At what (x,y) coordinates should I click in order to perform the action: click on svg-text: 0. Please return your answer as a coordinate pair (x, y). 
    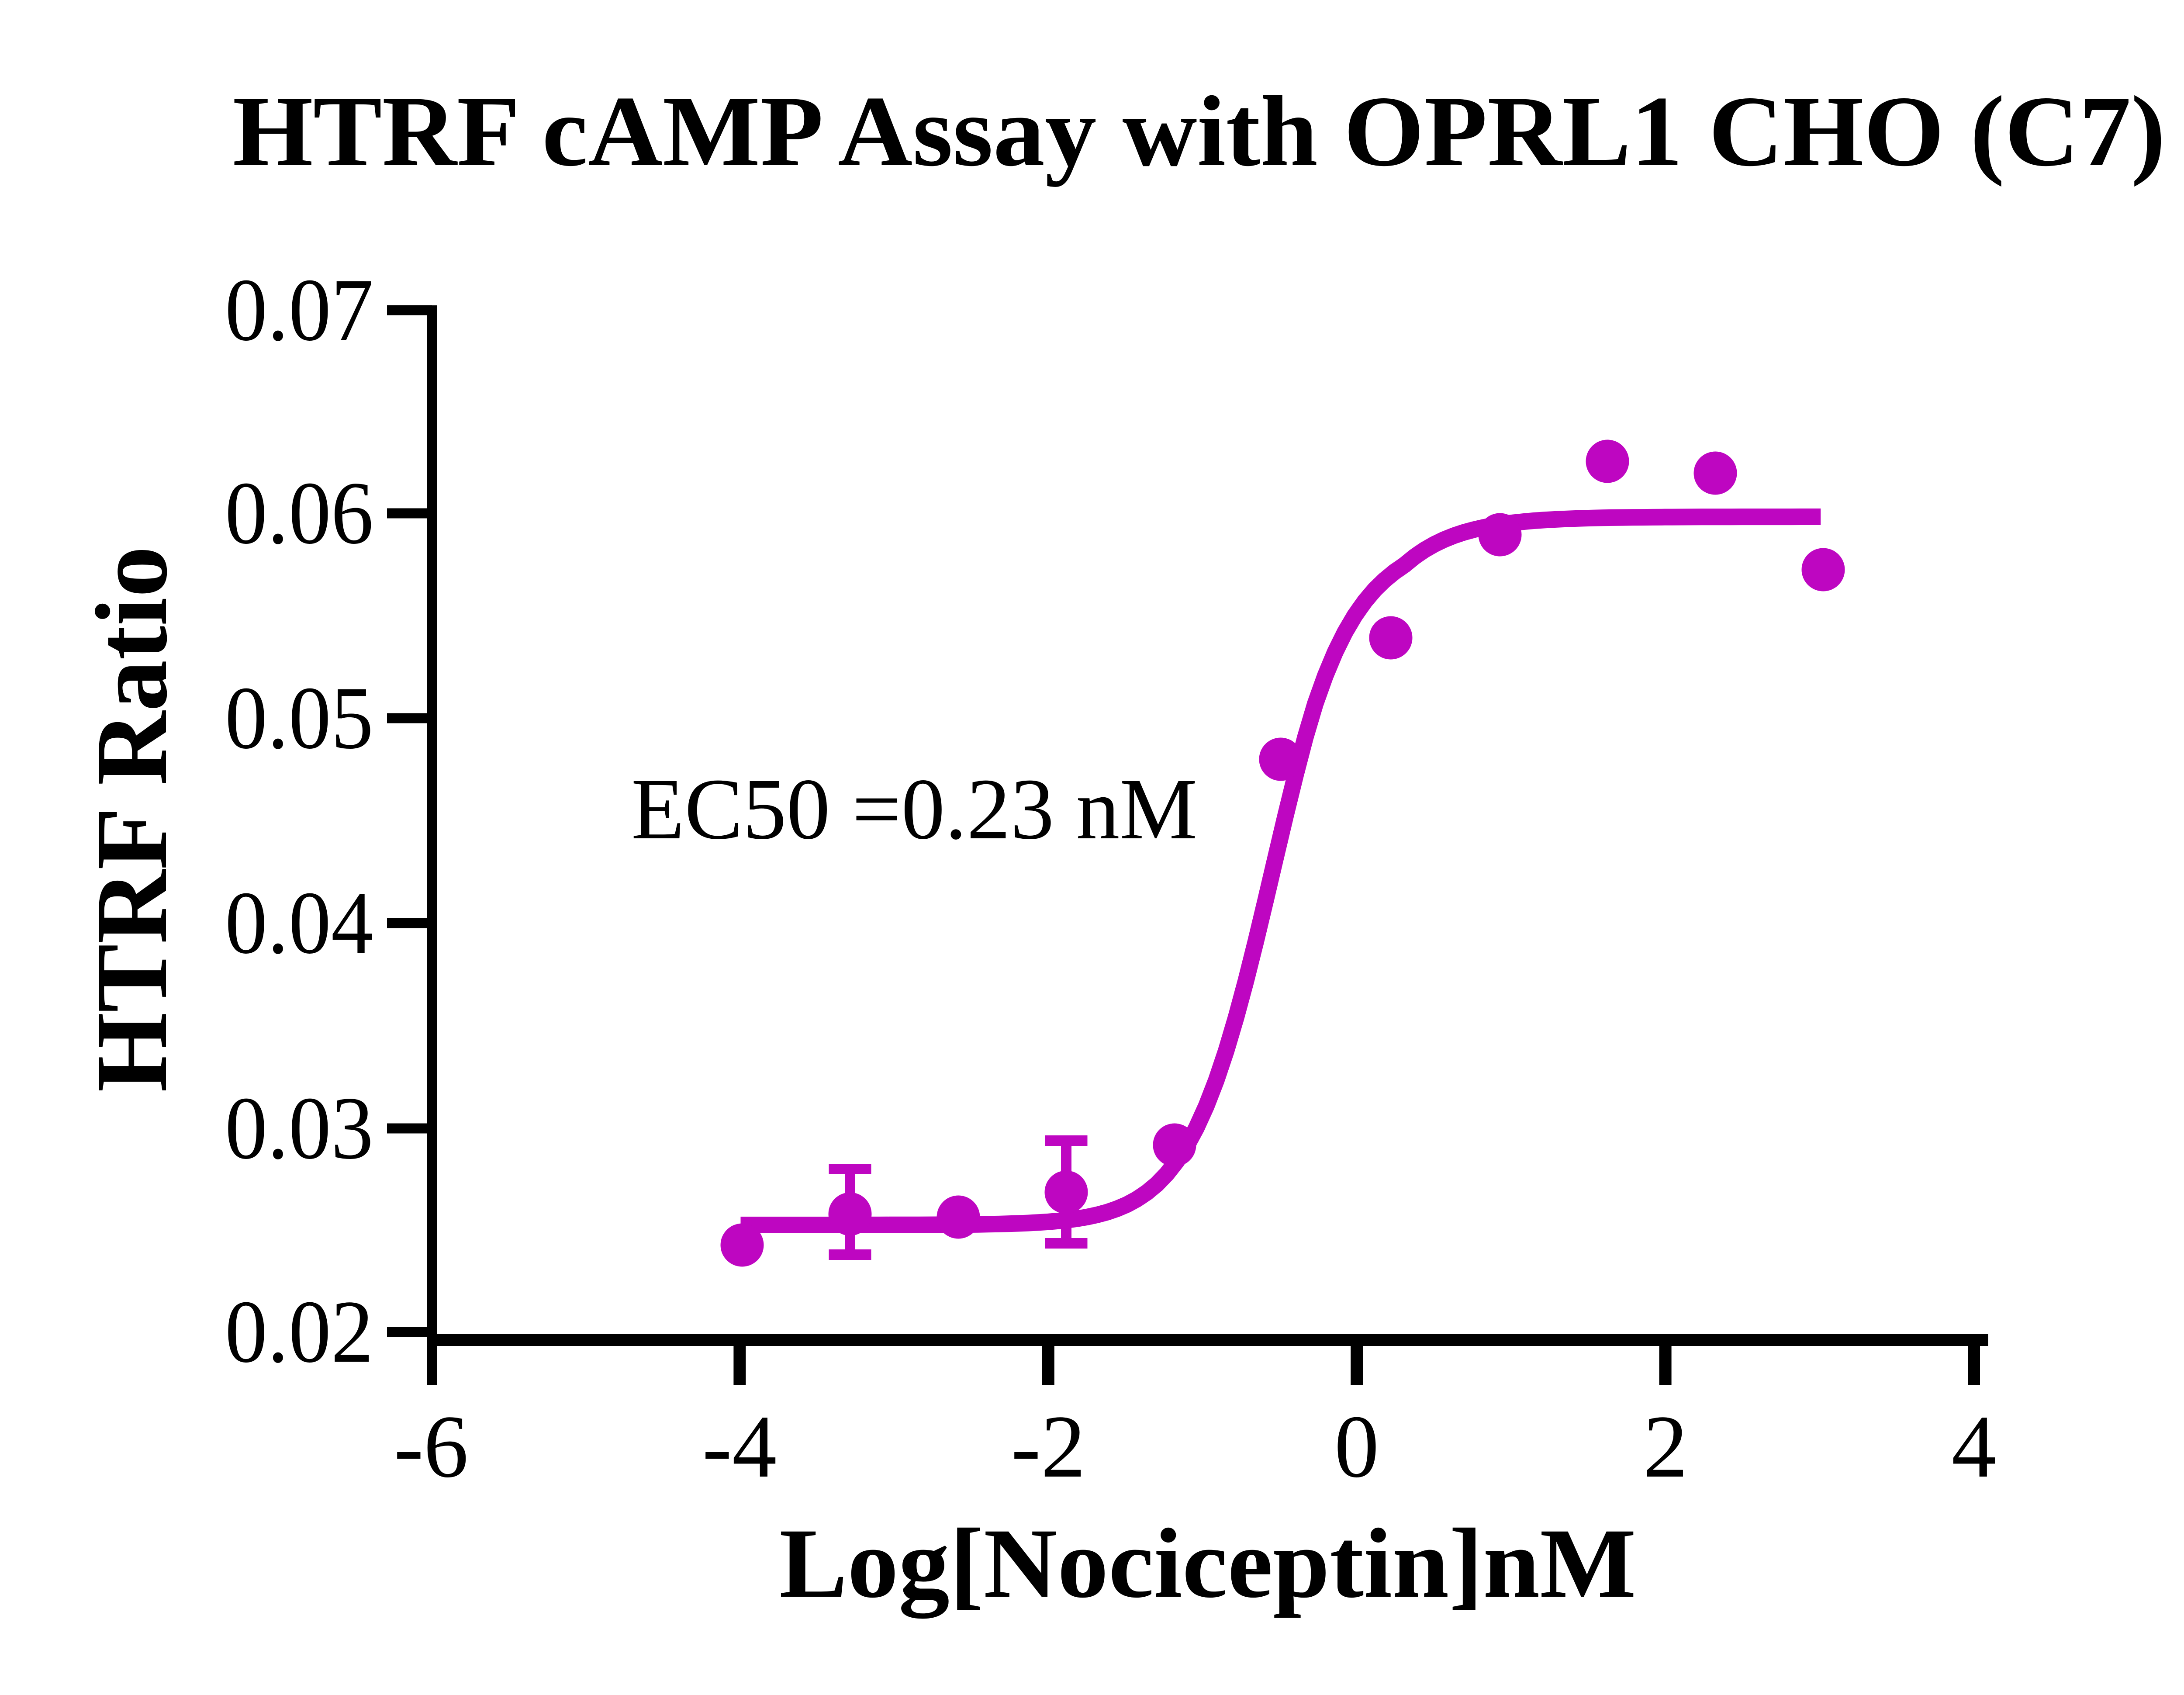
    Looking at the image, I should click on (1356, 1446).